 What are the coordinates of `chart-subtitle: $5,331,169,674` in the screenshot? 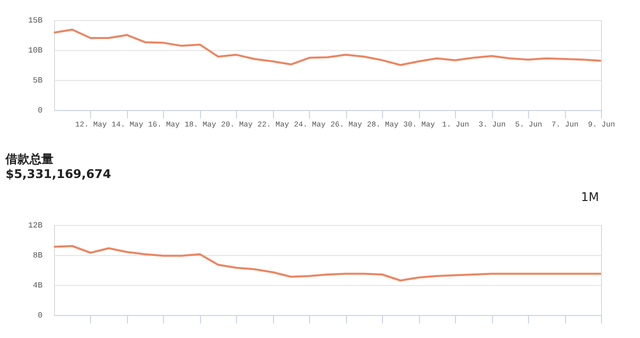 It's located at (59, 174).